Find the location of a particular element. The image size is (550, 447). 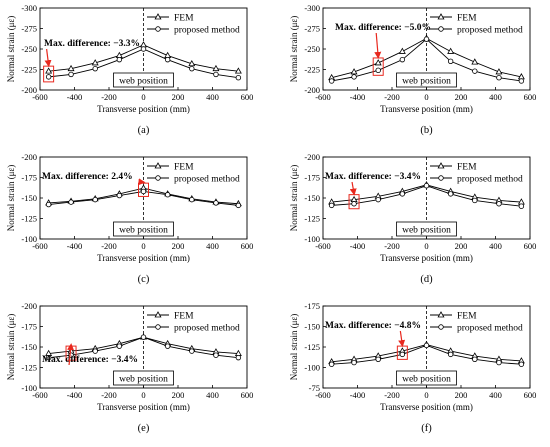

panel-label: (a) is located at coordinates (144, 130).